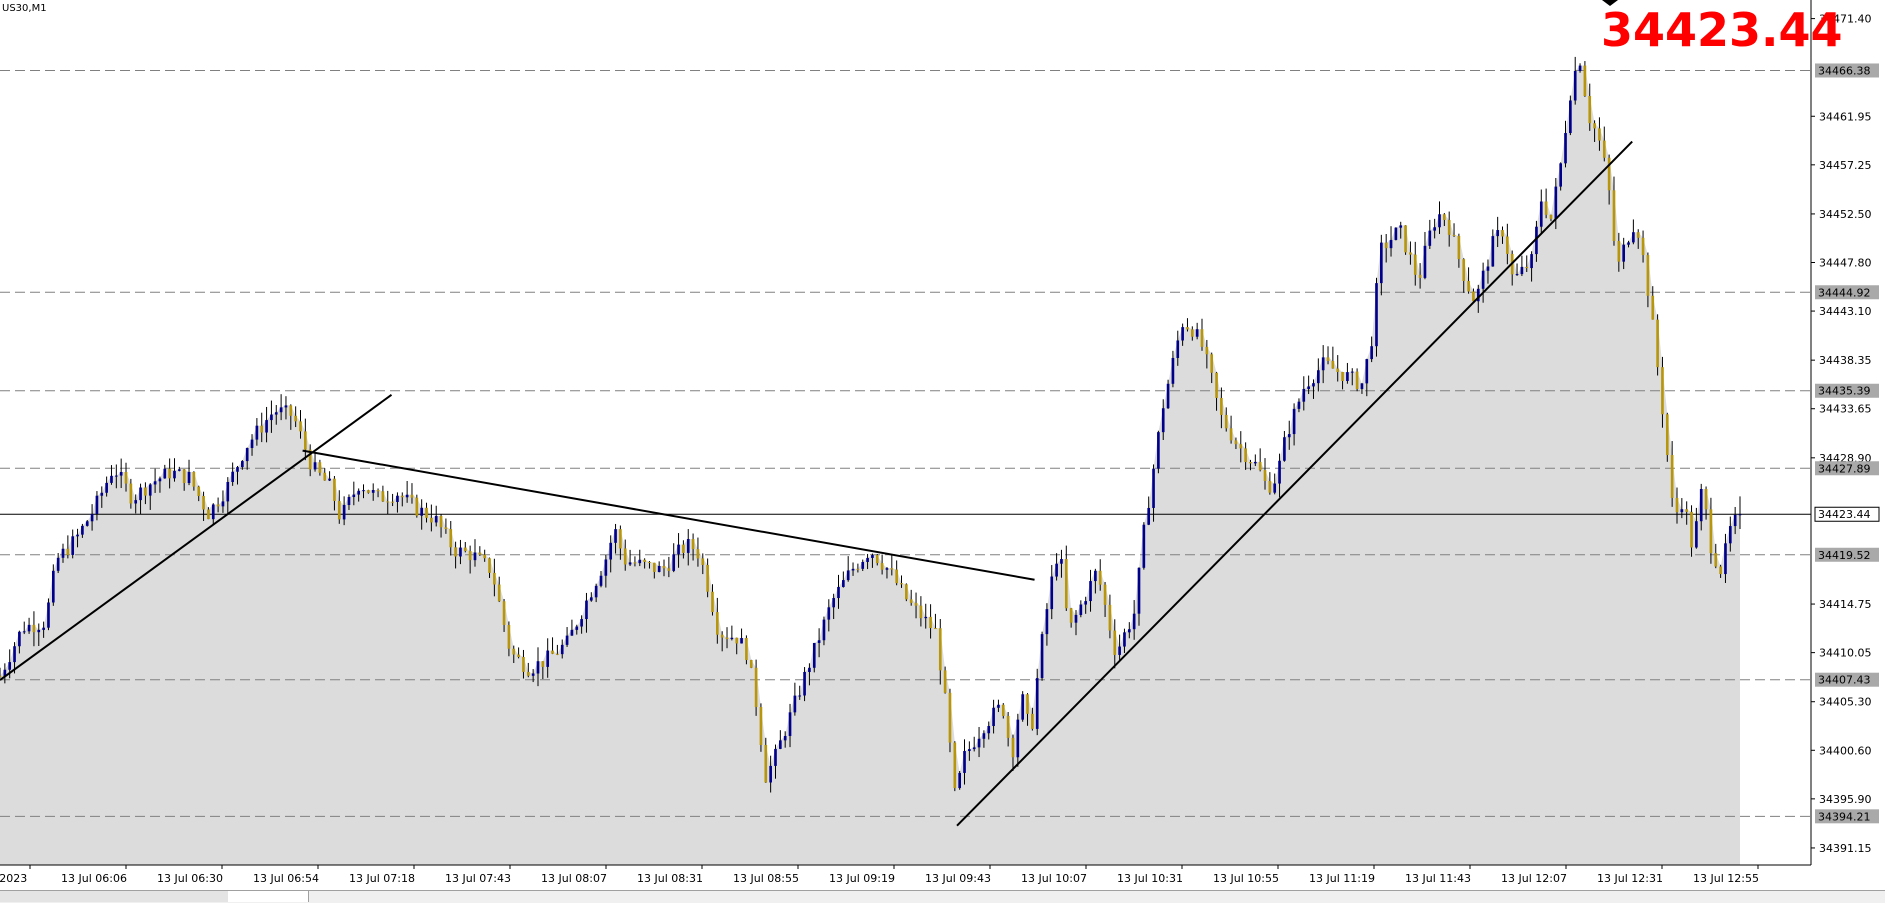  What do you see at coordinates (1844, 391) in the screenshot?
I see `level-price-label: 34435.39` at bounding box center [1844, 391].